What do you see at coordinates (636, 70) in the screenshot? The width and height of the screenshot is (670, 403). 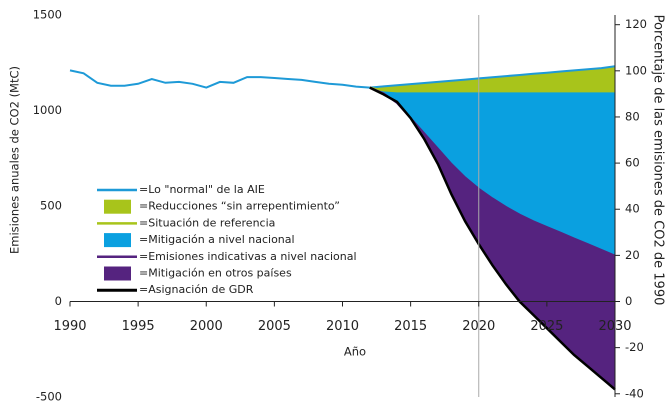 I see `y2-tick-label: 100` at bounding box center [636, 70].